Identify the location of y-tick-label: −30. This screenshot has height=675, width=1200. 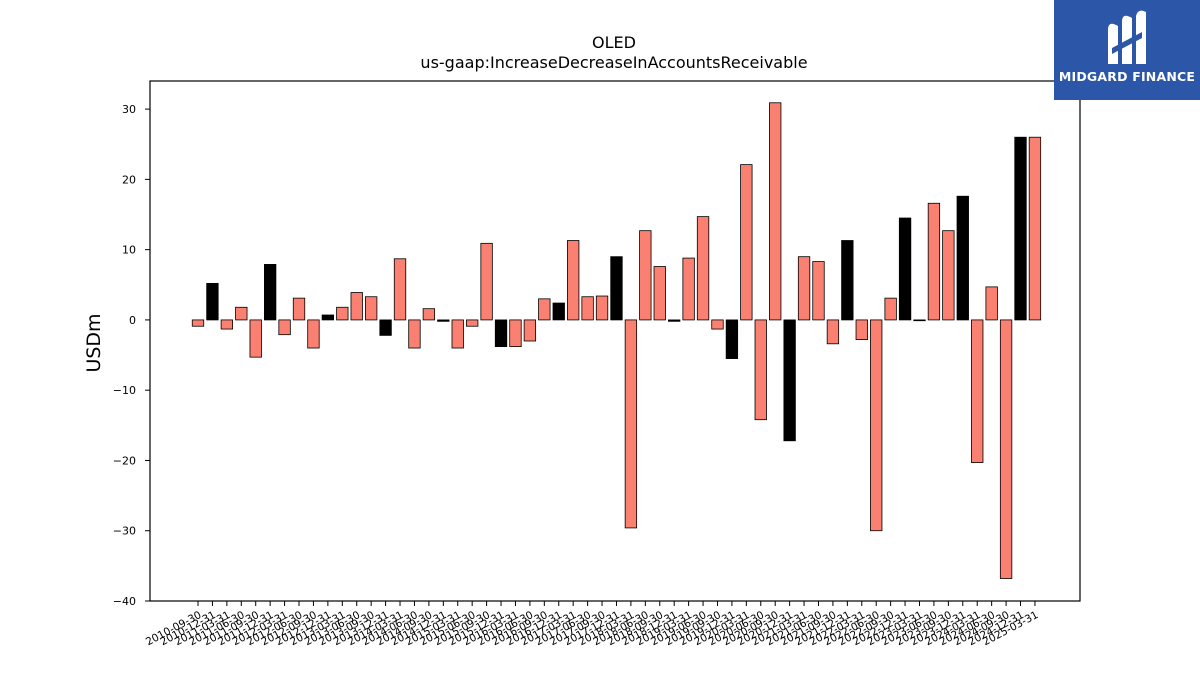
(124, 531).